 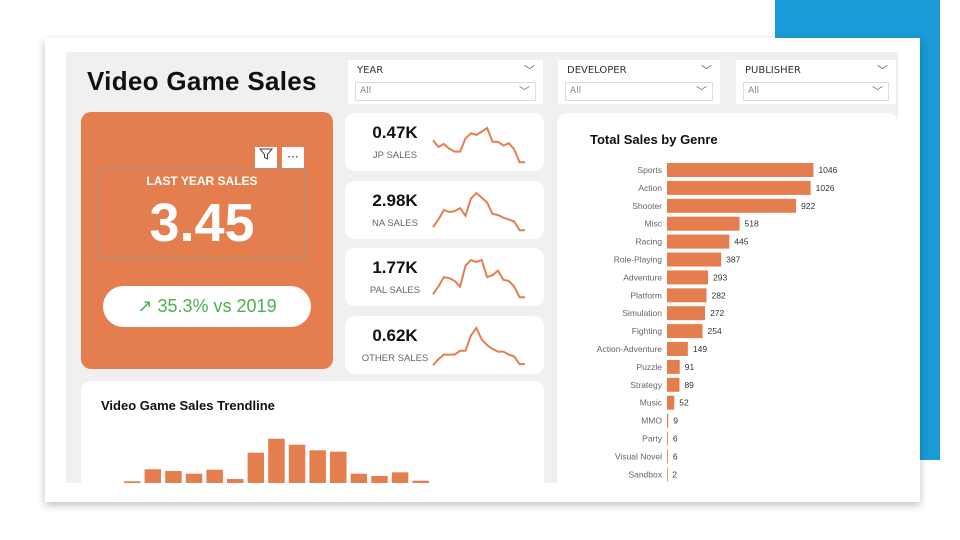 What do you see at coordinates (689, 385) in the screenshot?
I see `genre-value-label: 89` at bounding box center [689, 385].